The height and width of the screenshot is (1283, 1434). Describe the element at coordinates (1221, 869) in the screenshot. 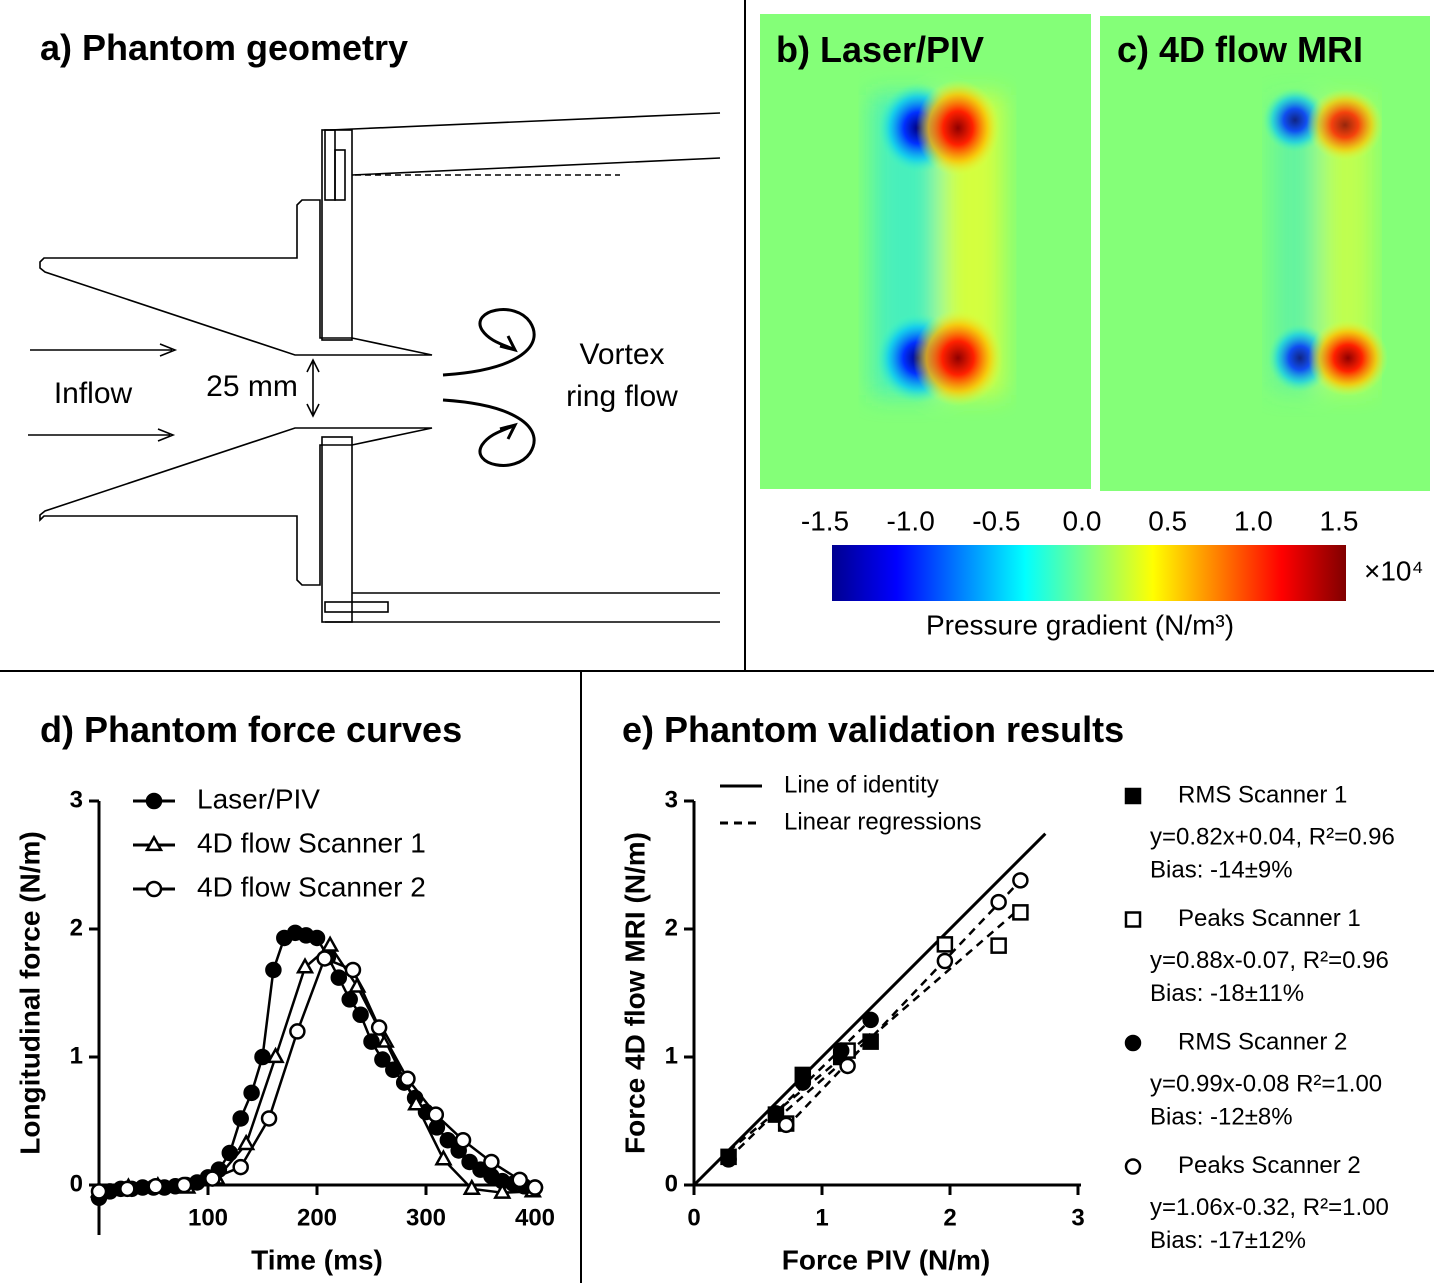

I see `legend-bias: Bias: -14±9%` at that location.